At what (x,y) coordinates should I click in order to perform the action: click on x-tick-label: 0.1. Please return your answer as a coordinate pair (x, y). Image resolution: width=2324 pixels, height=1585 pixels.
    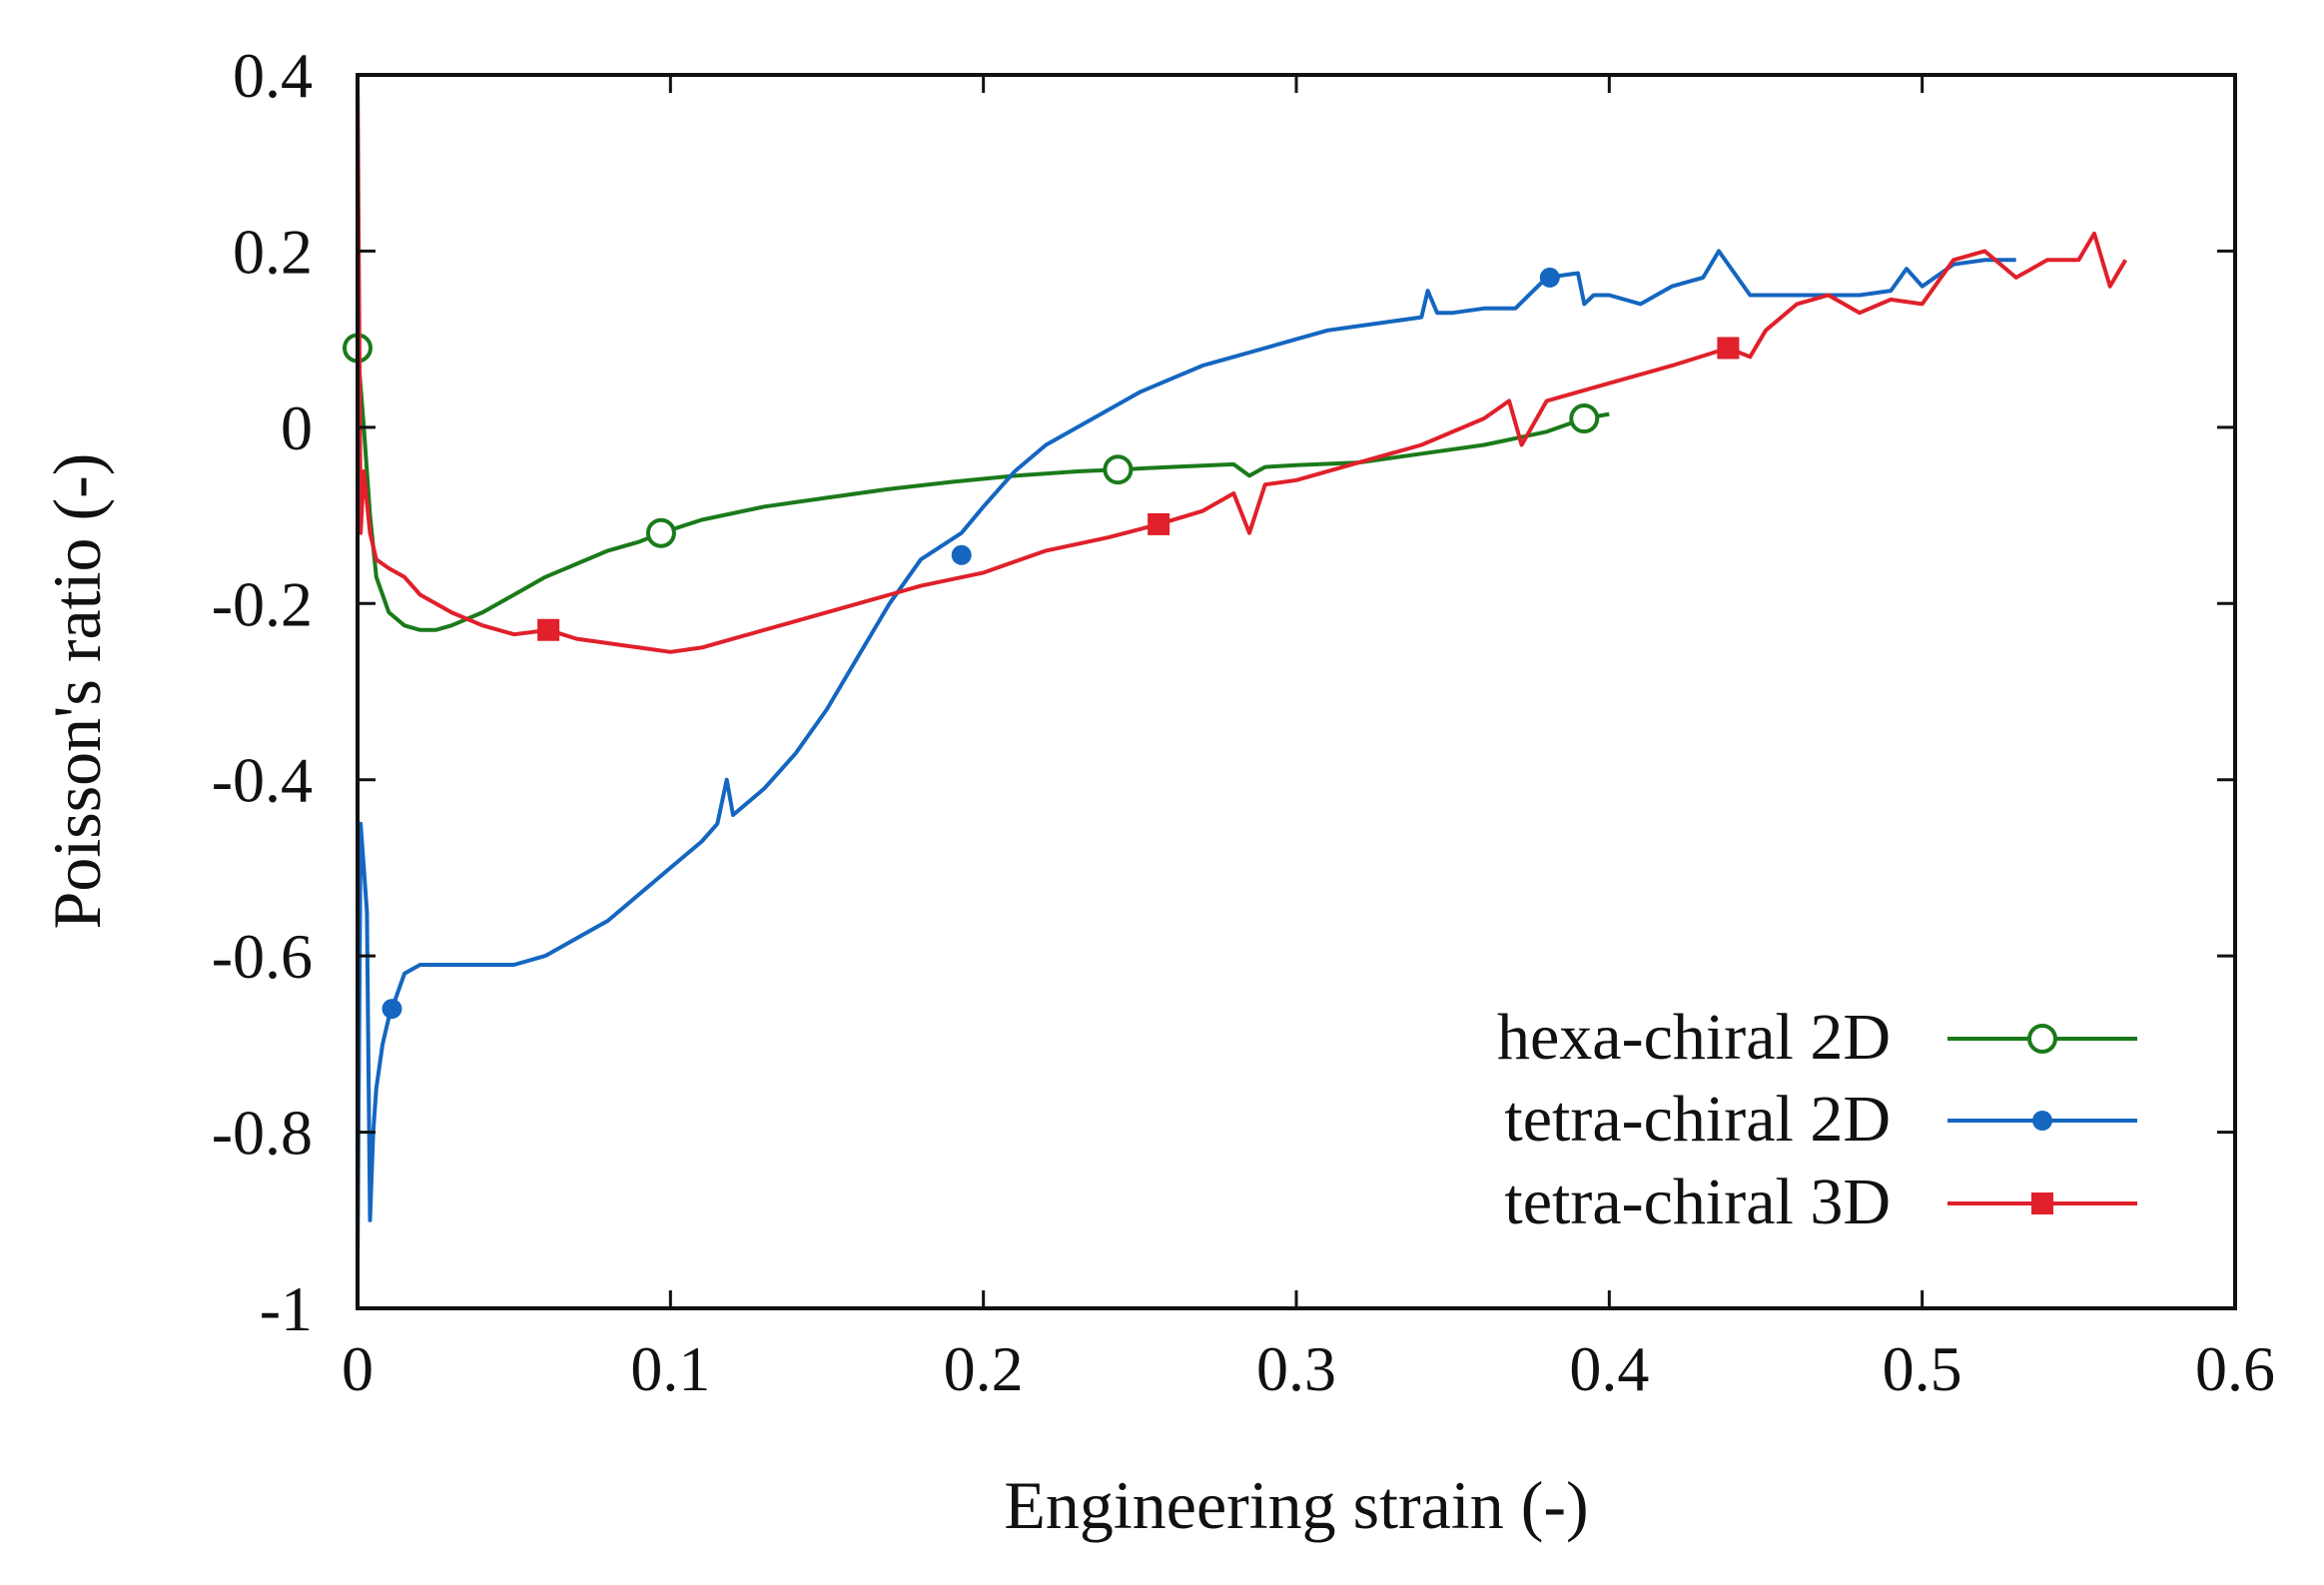
    Looking at the image, I should click on (670, 1368).